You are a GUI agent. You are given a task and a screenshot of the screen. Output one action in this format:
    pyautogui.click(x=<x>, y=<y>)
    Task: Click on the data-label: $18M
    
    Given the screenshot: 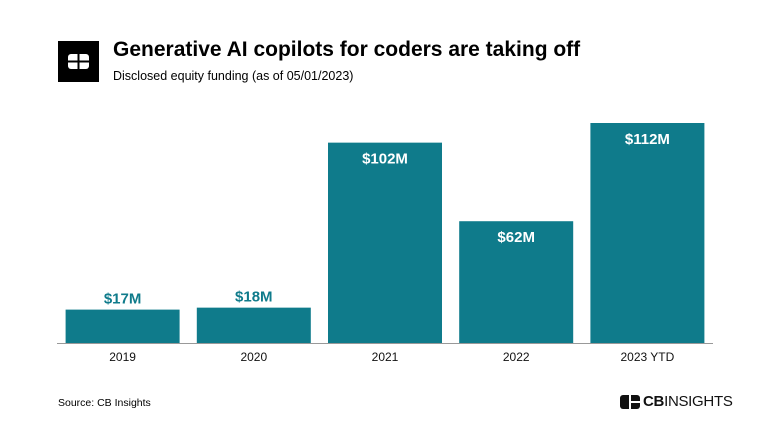 What is the action you would take?
    pyautogui.click(x=254, y=297)
    